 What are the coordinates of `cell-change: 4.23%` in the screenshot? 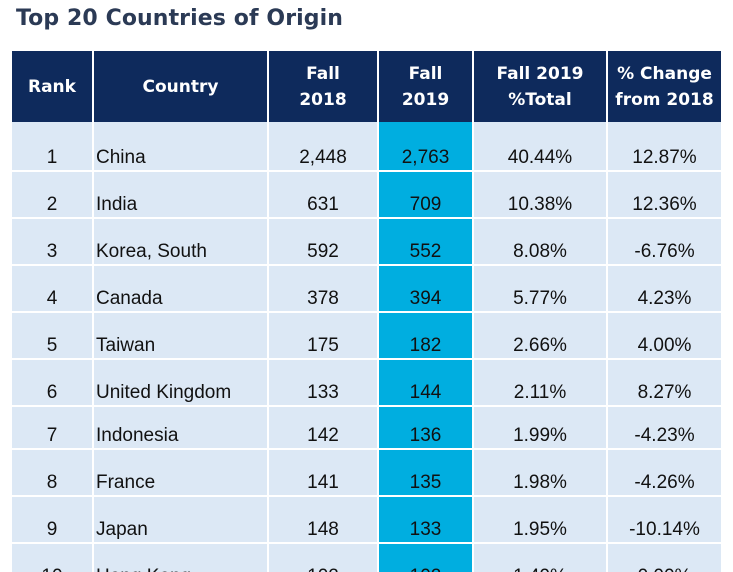 It's located at (664, 289).